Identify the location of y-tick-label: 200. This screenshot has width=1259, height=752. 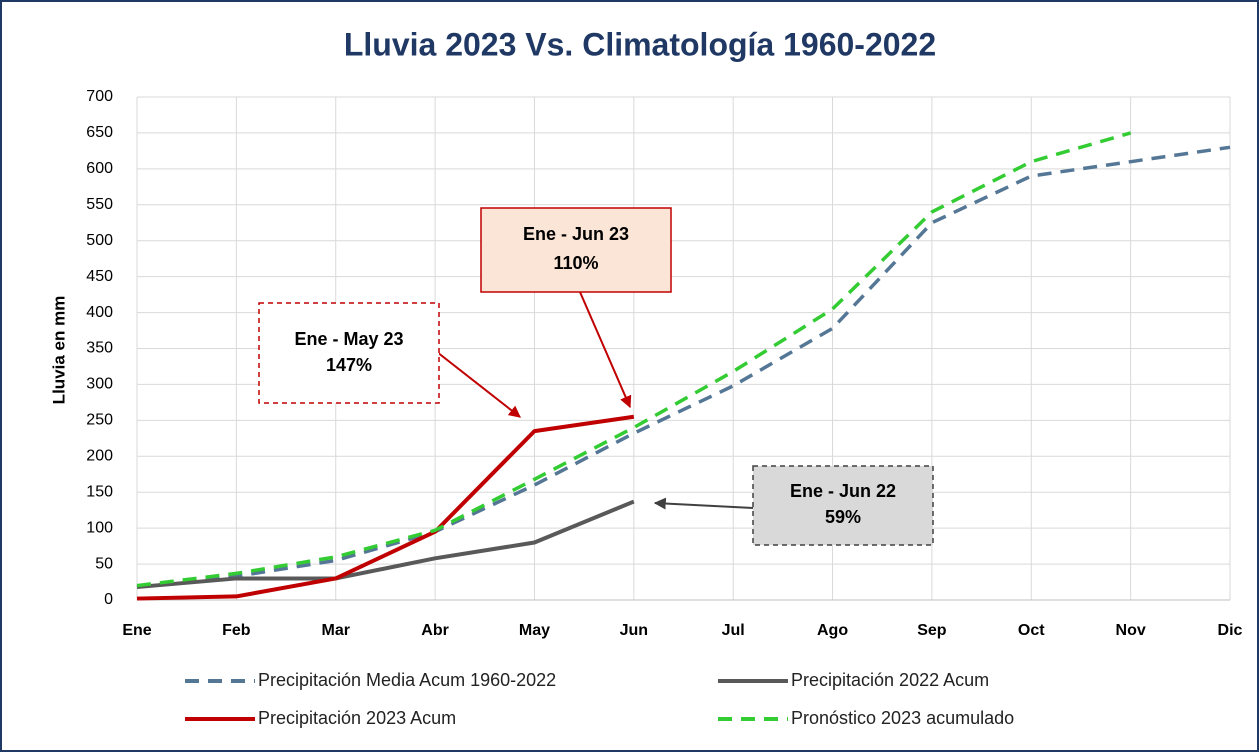
(99, 456).